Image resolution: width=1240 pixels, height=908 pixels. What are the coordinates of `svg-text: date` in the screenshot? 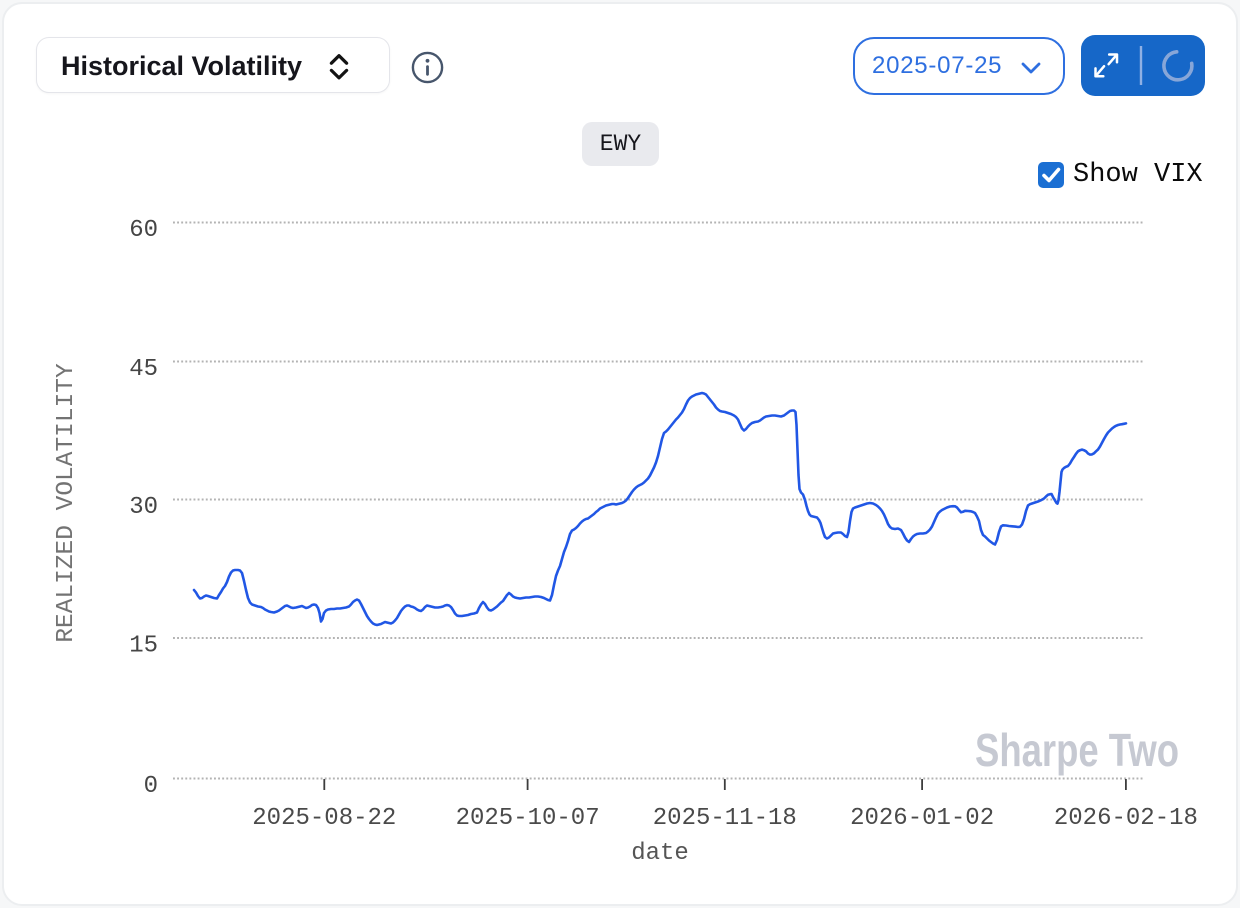 It's located at (660, 853).